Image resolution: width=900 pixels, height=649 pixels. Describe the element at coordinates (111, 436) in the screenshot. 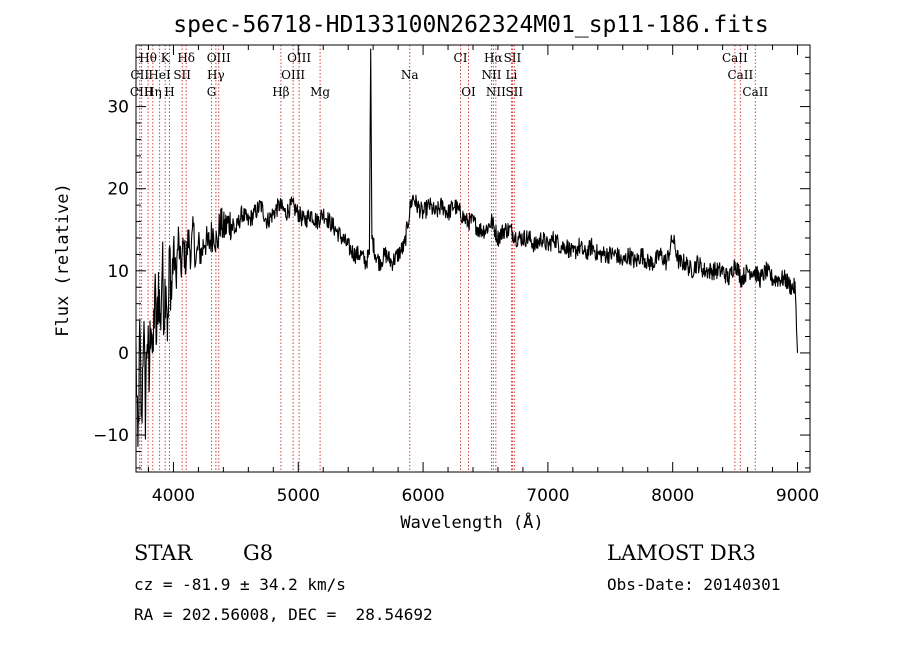

I see `y-tick-label-0: −10` at that location.